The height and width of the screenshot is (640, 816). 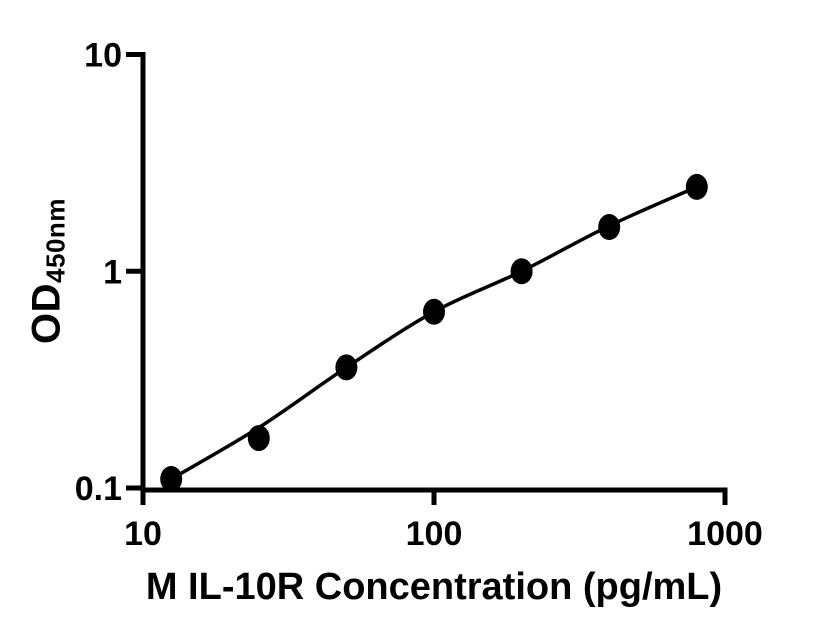 I want to click on x-tick-label: 10, so click(x=143, y=534).